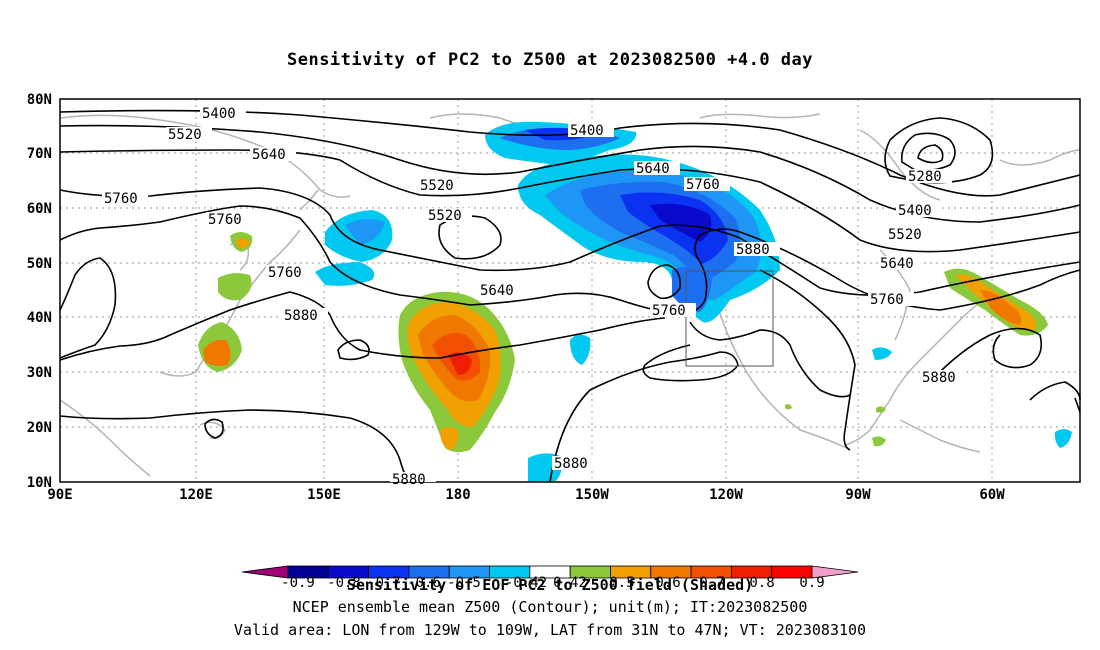 This screenshot has height=650, width=1100. I want to click on lat-label: 60N, so click(39, 209).